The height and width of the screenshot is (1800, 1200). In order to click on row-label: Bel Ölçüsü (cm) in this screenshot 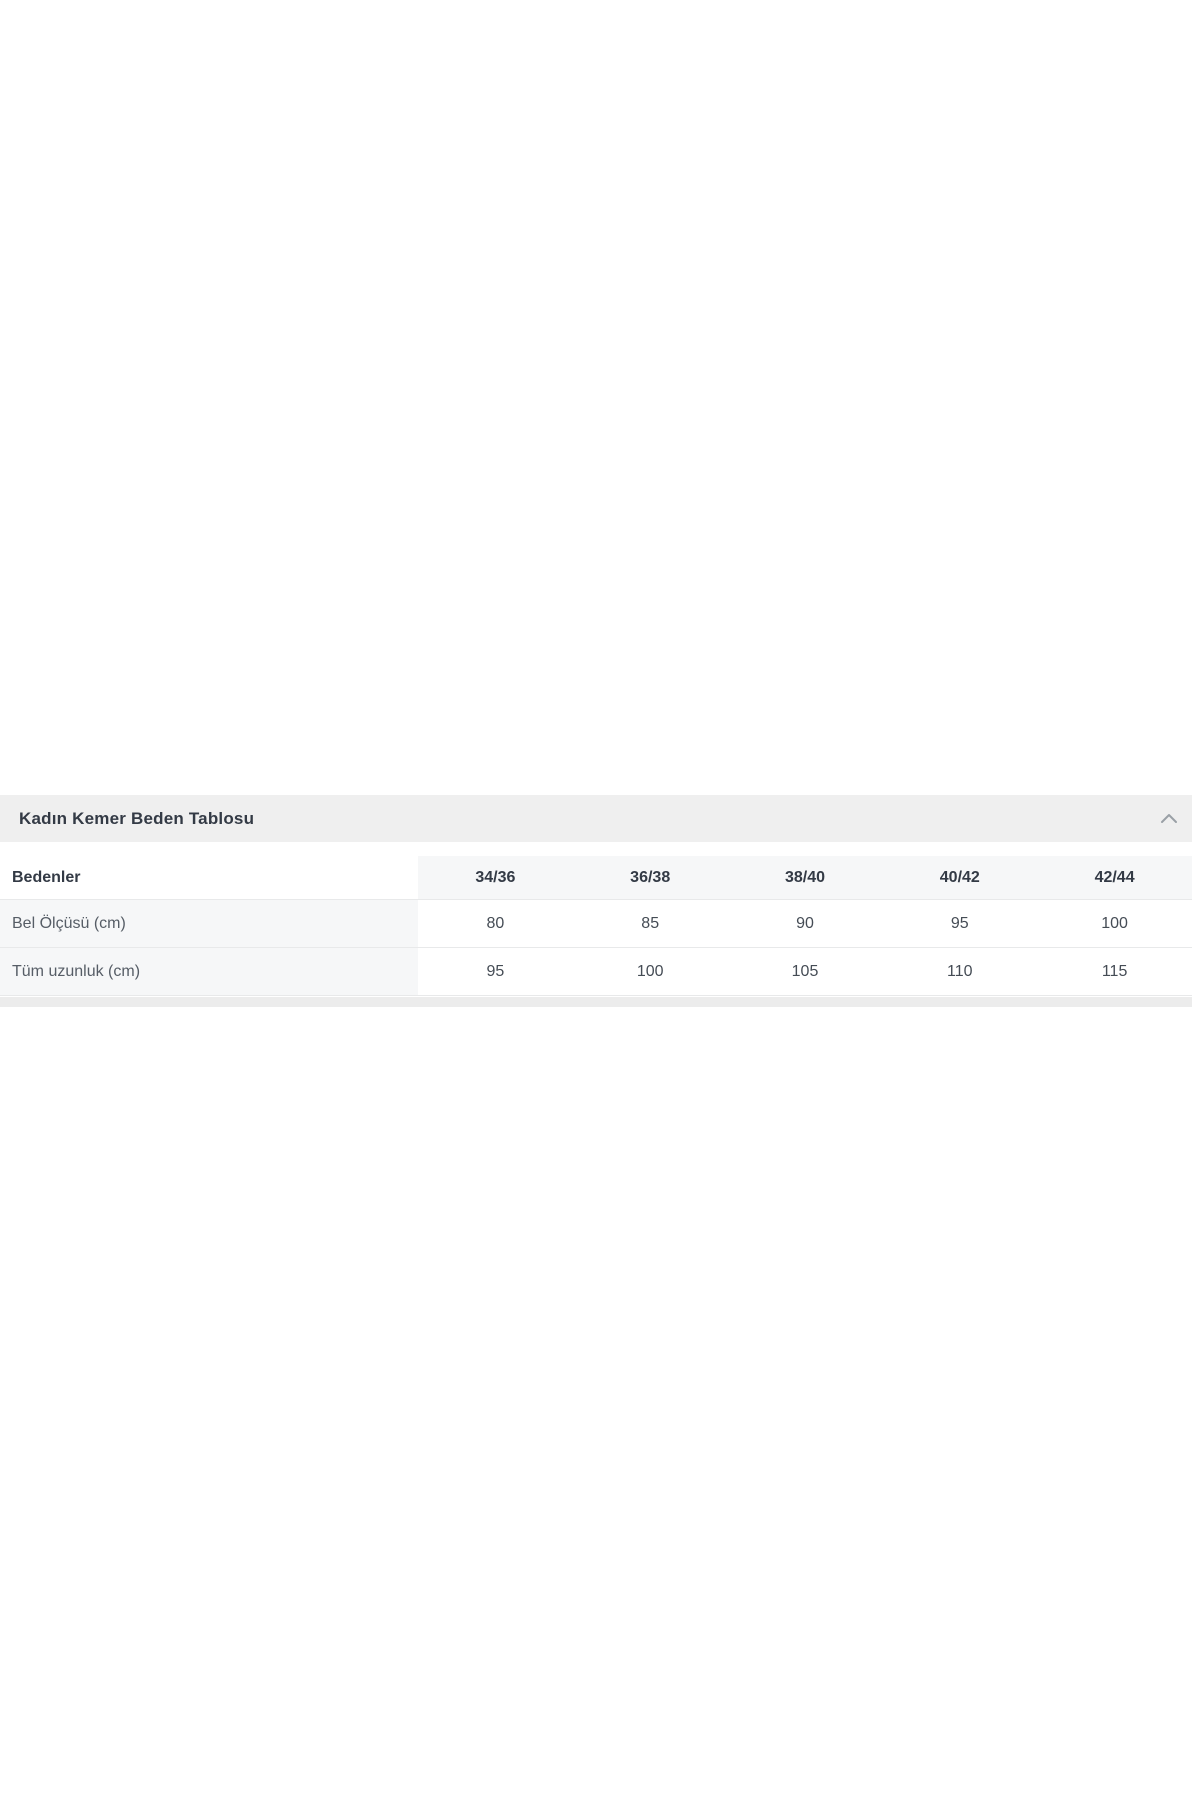, I will do `click(209, 923)`.